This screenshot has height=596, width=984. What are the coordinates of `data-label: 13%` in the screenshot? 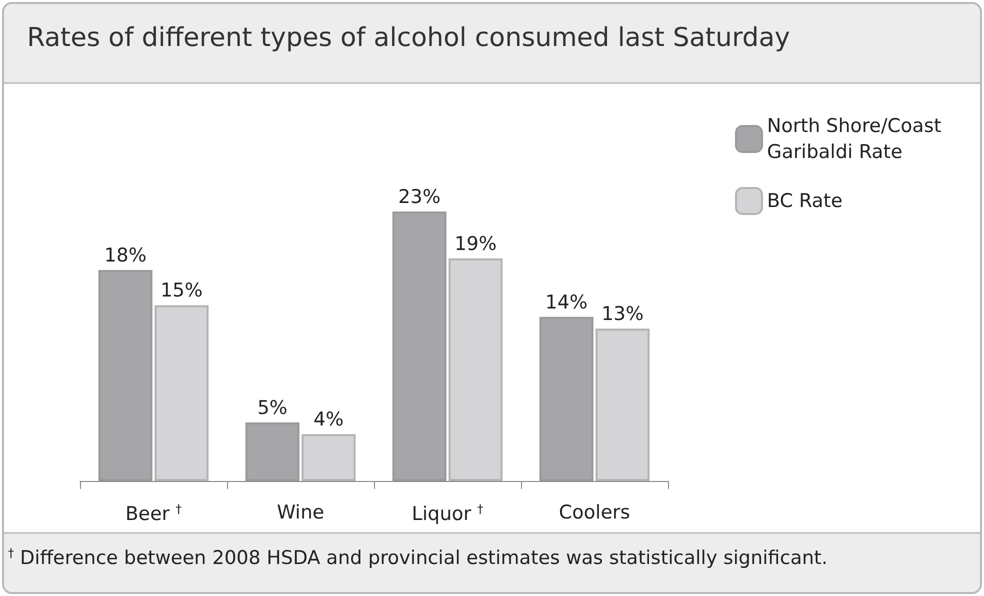 It's located at (622, 314).